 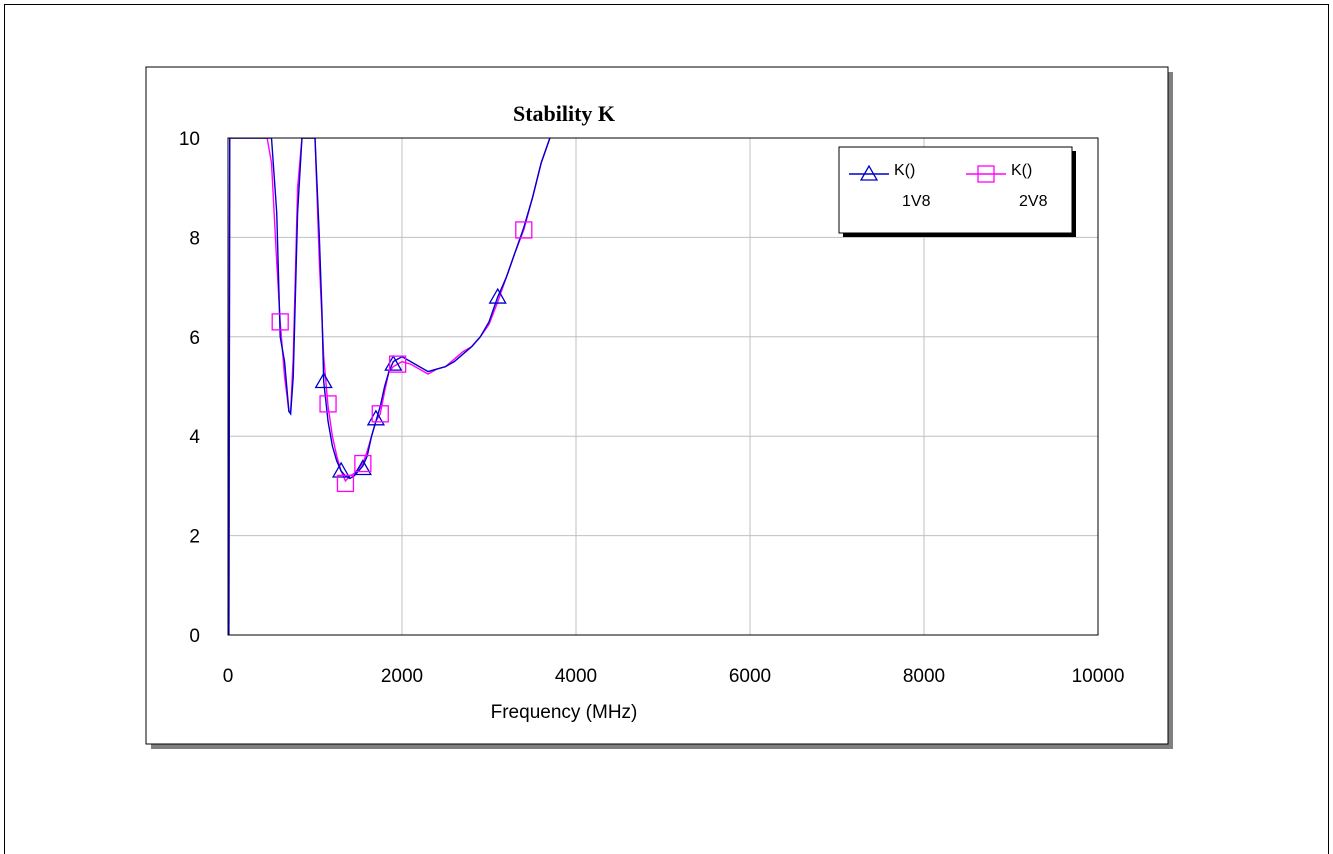 I want to click on x-tick-label: 4000, so click(x=576, y=676).